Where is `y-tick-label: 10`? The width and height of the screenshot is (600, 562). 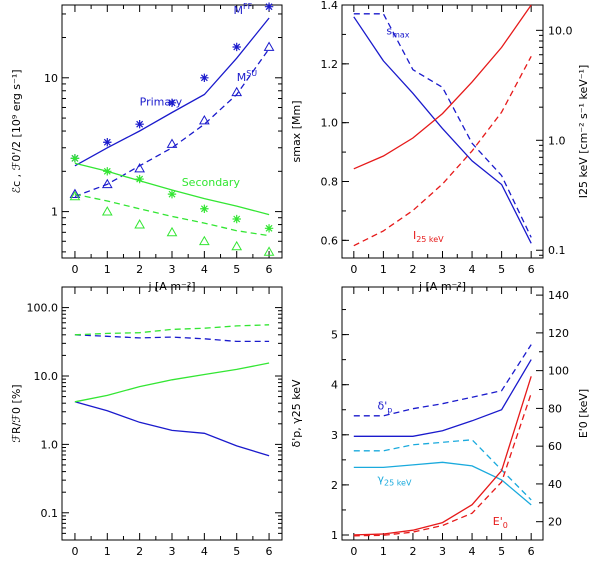
y-tick-label: 10 is located at coordinates (51, 78).